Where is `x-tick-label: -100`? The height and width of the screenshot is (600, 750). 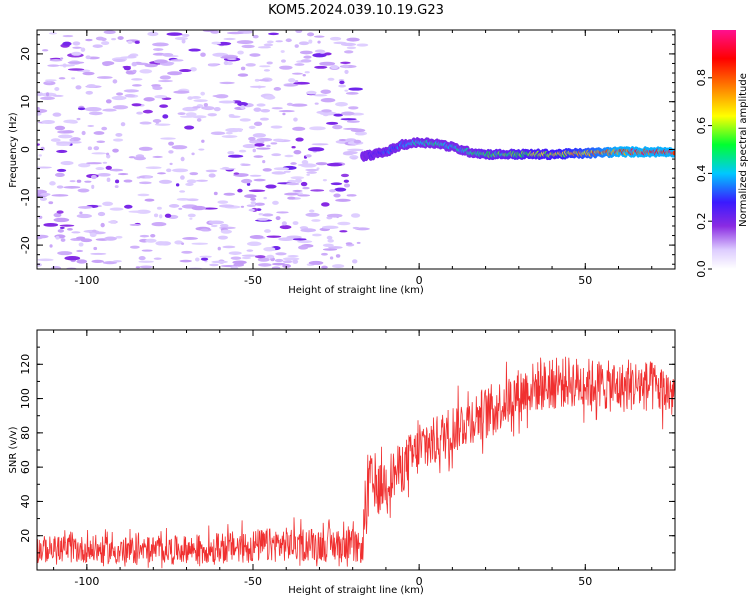 x-tick-label: -100 is located at coordinates (86, 581).